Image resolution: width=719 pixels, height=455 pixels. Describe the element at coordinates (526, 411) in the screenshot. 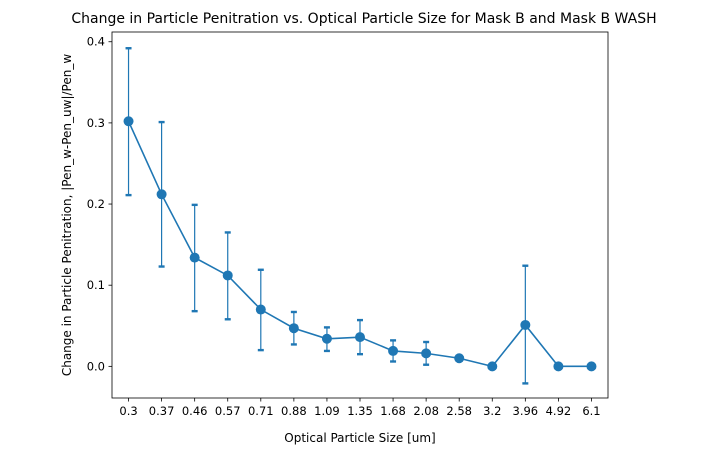

I see `x-tick-label: 3.96` at that location.